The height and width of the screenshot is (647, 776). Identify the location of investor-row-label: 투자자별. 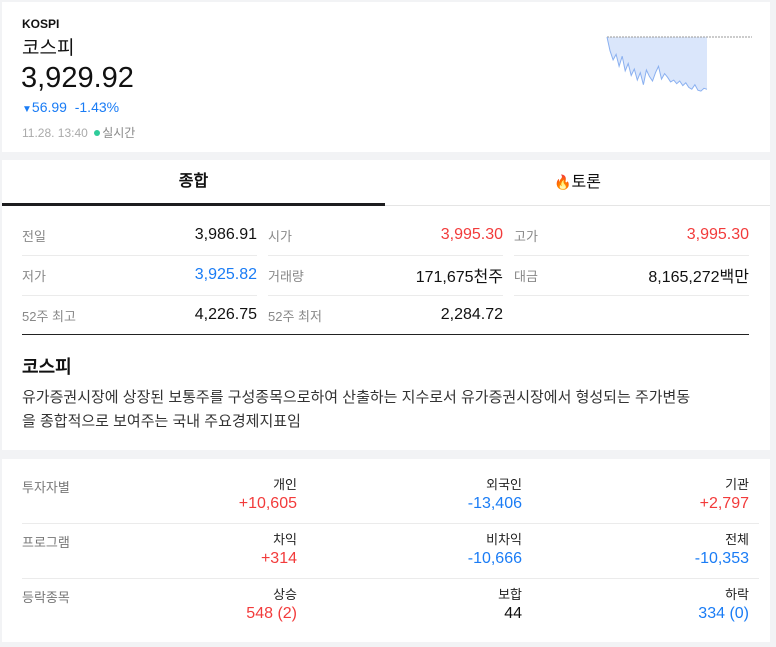
(46, 487).